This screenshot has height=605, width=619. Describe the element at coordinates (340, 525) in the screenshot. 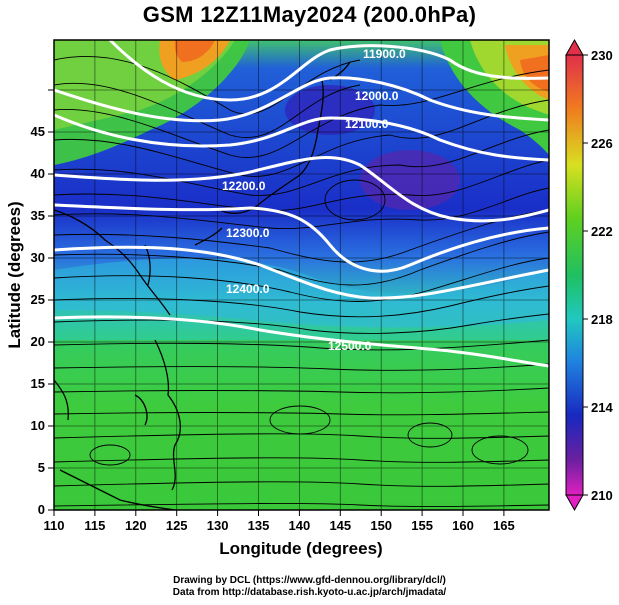

I see `x-tick-label: 145` at that location.